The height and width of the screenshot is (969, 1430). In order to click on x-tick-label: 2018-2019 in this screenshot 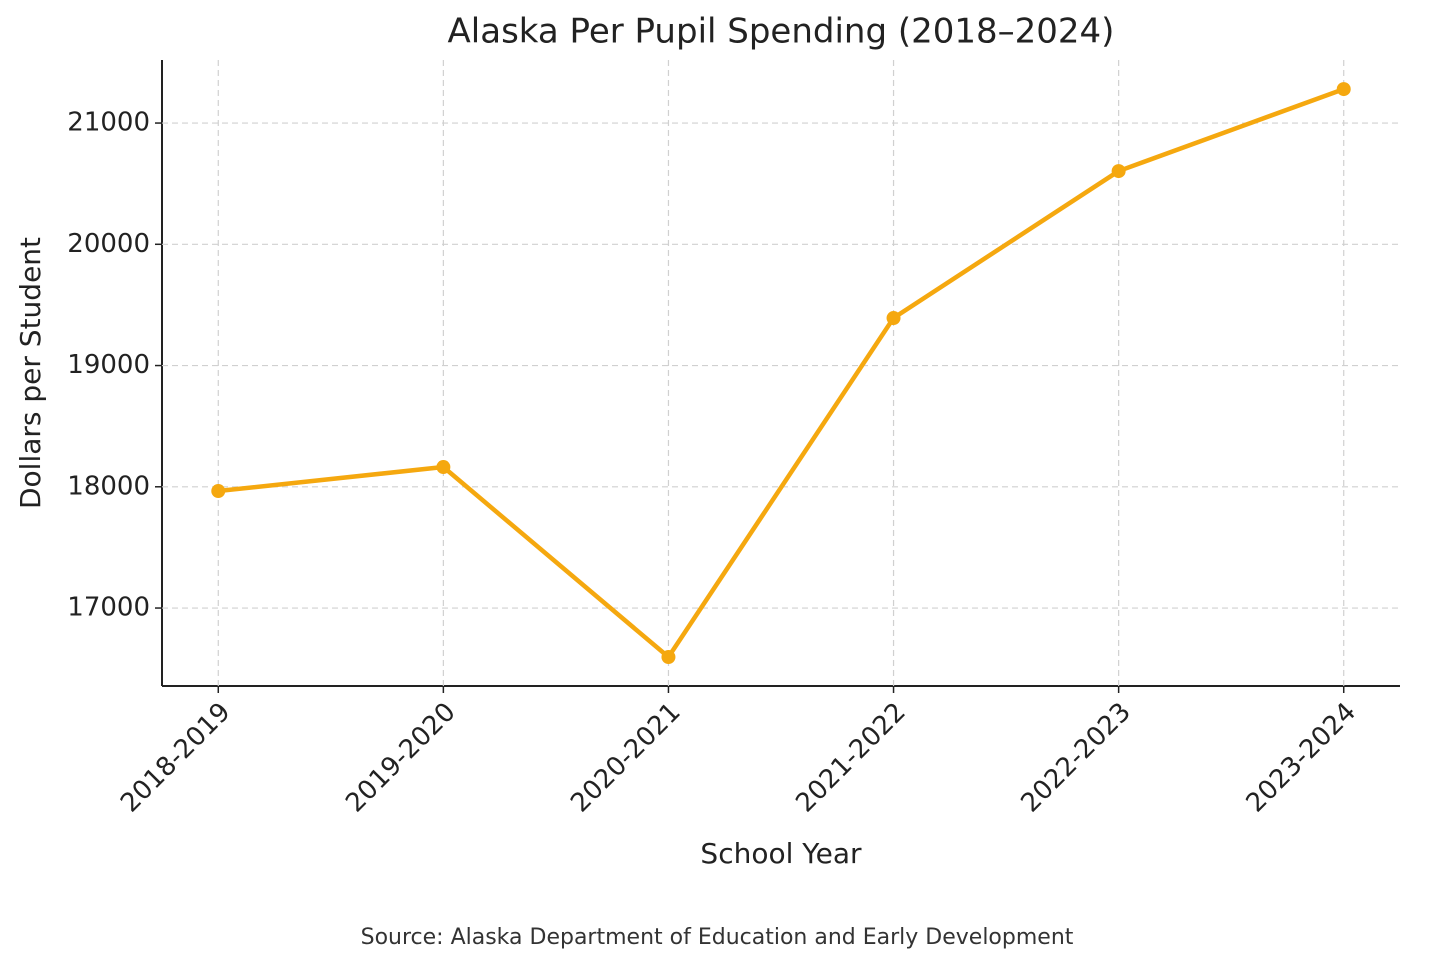, I will do `click(175, 757)`.